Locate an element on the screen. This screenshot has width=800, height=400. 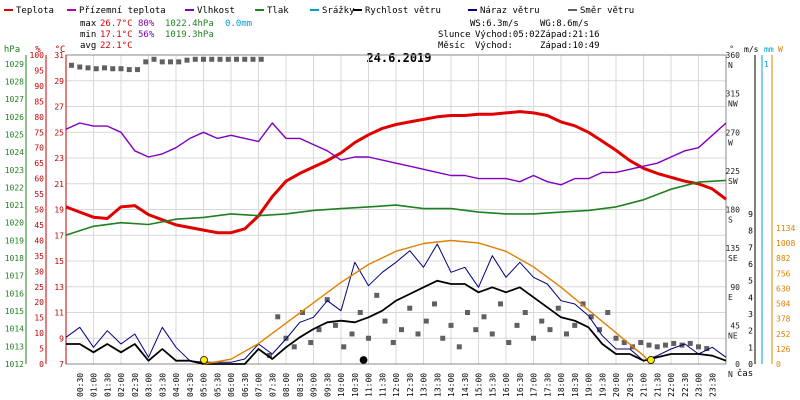
dir-tick-3: 225 is located at coordinates (733, 171).